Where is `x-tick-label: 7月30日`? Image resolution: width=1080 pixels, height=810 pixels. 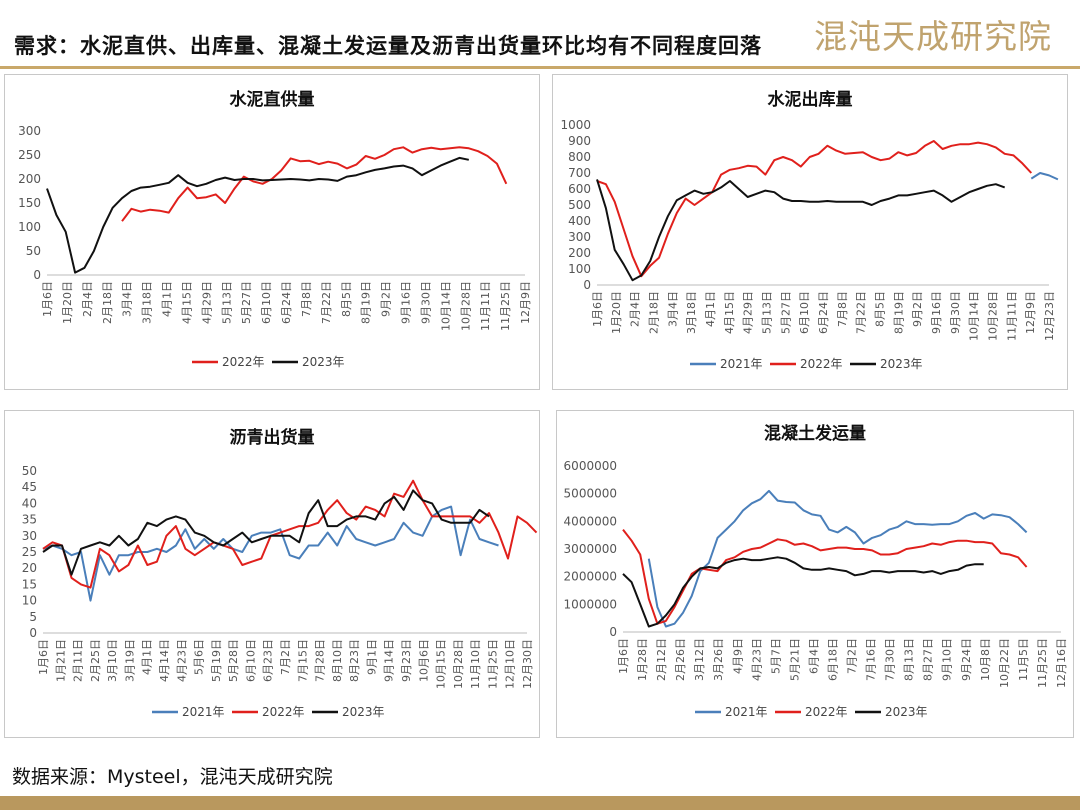 x-tick-label: 7月30日 is located at coordinates (890, 659).